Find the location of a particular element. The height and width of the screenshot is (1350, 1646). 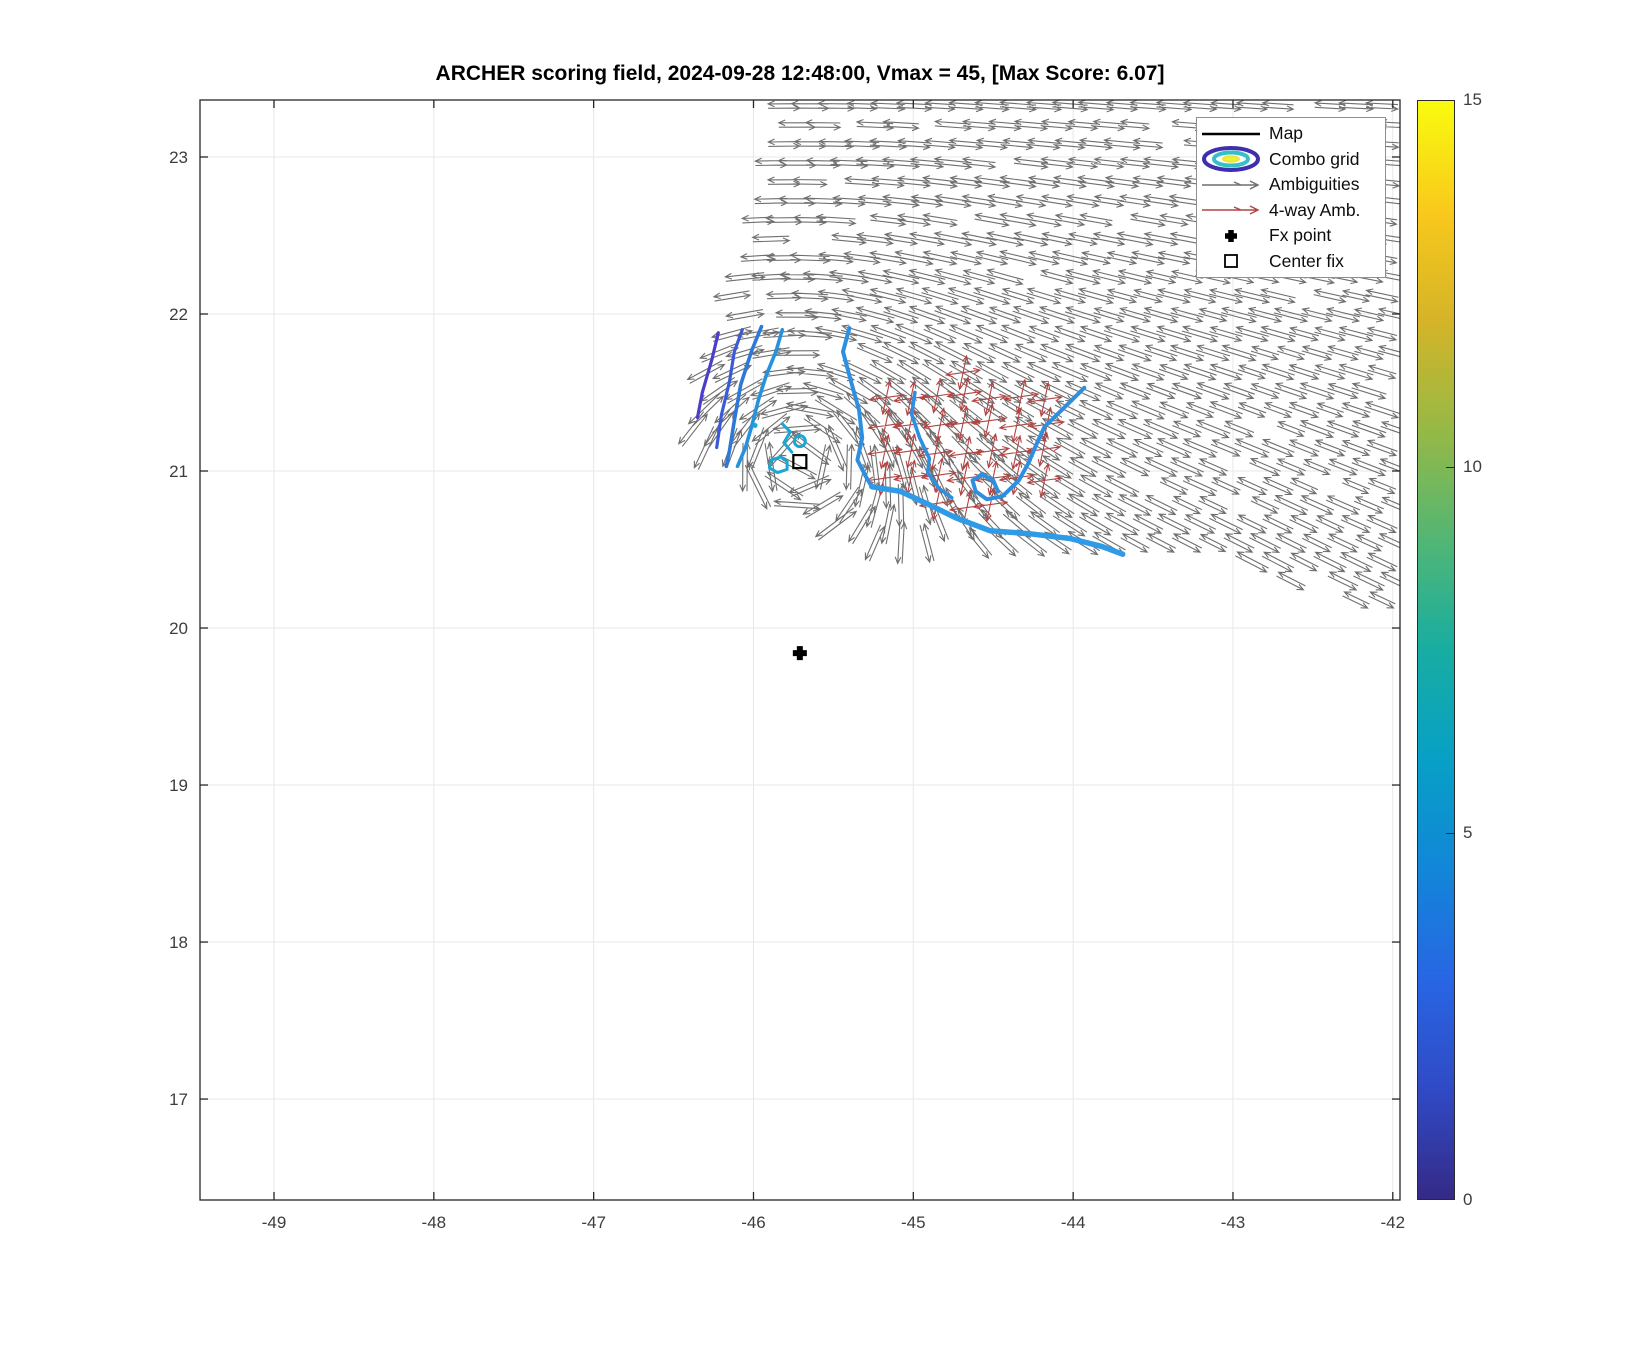

legend-label: Map is located at coordinates (1286, 133).